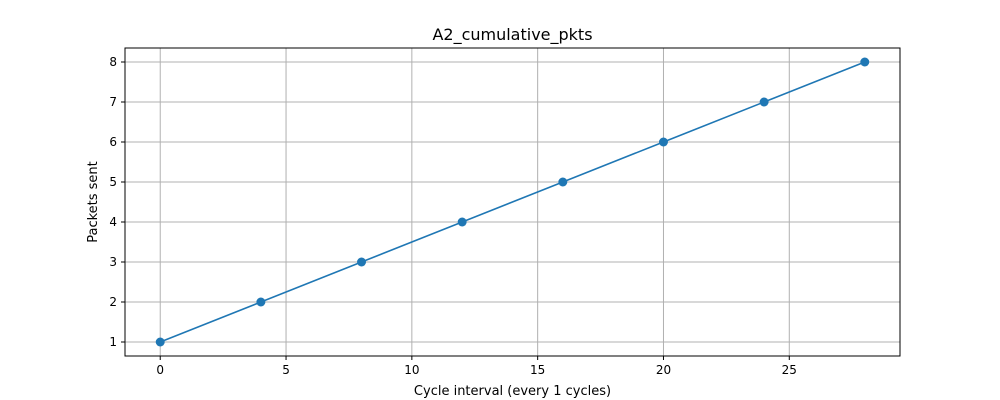  Describe the element at coordinates (512, 35) in the screenshot. I see `chart-title: A2_cumulative_pkts` at that location.